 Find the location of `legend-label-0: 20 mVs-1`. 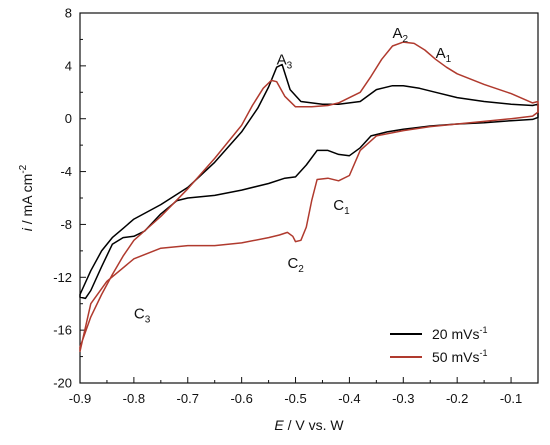

legend-label-0: 20 mVs-1 is located at coordinates (459, 333).